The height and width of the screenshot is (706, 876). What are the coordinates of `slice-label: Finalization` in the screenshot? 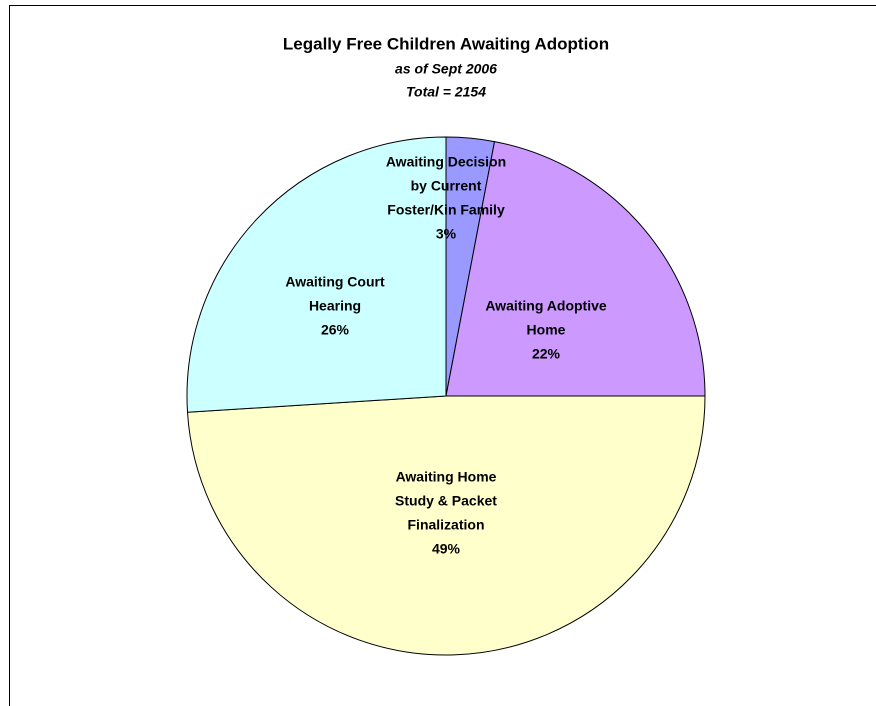 It's located at (446, 525).